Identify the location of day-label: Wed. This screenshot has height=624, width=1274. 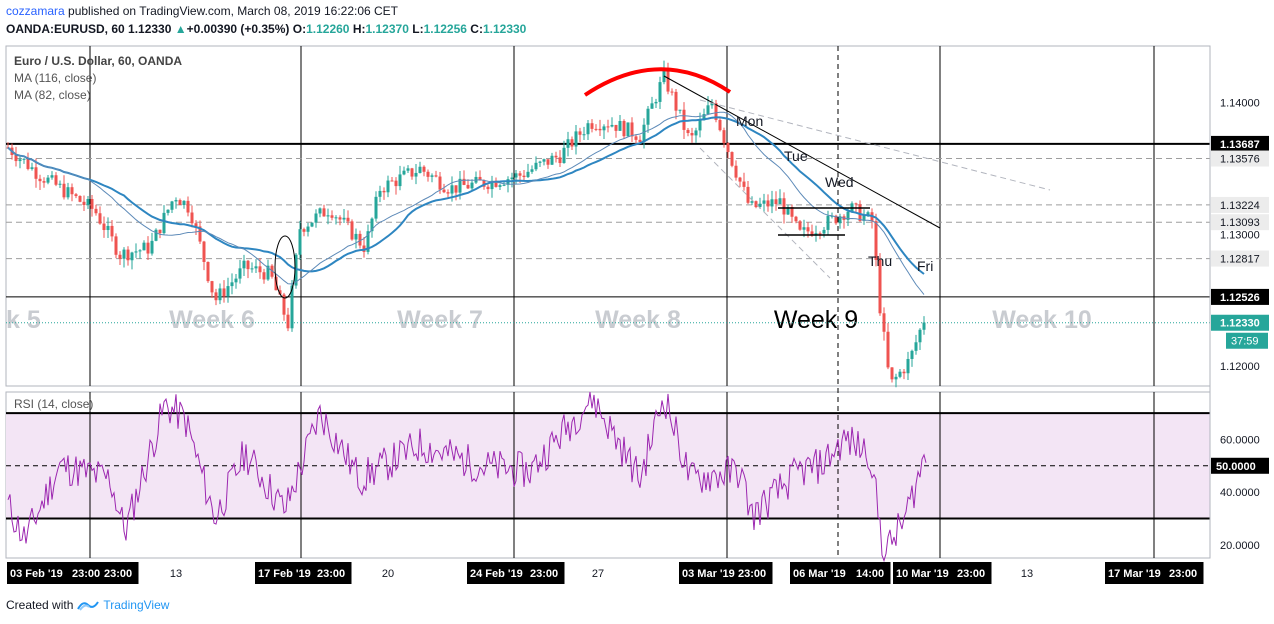
(839, 182).